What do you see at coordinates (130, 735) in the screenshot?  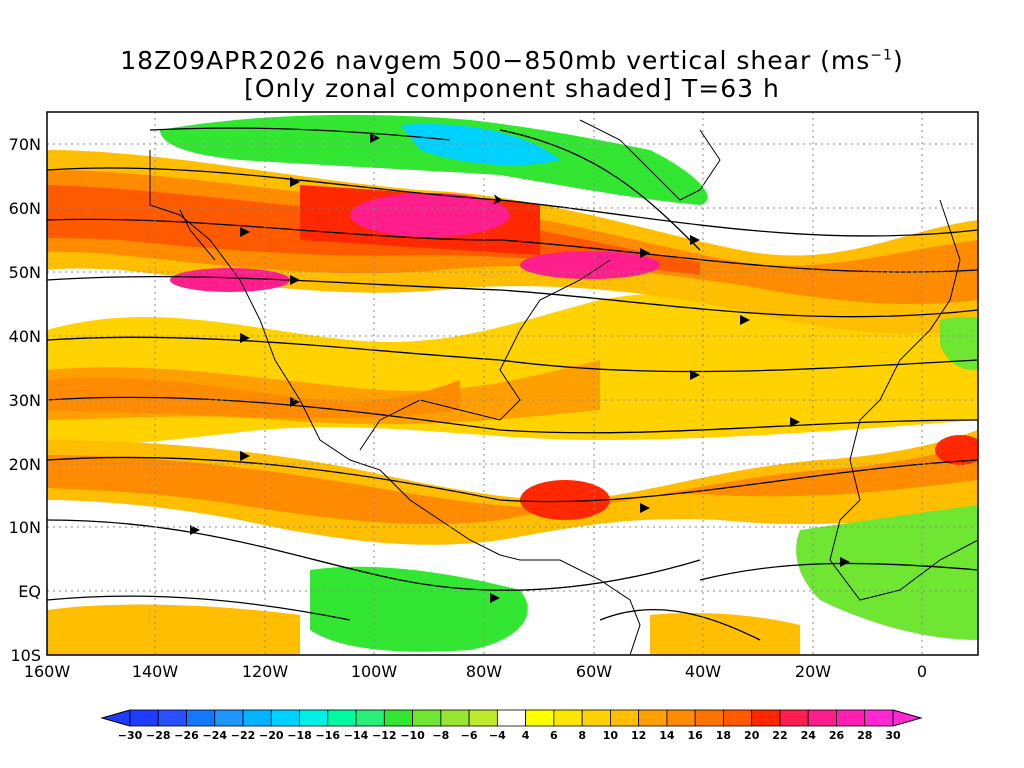 I see `colorbar-label: −30` at bounding box center [130, 735].